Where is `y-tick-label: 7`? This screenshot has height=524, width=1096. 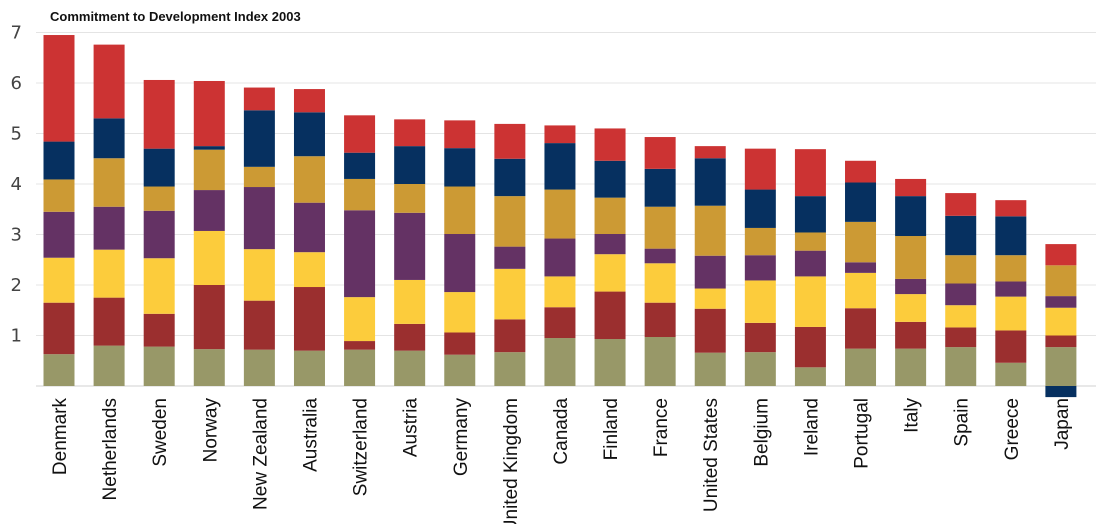
y-tick-label: 7 is located at coordinates (16, 33).